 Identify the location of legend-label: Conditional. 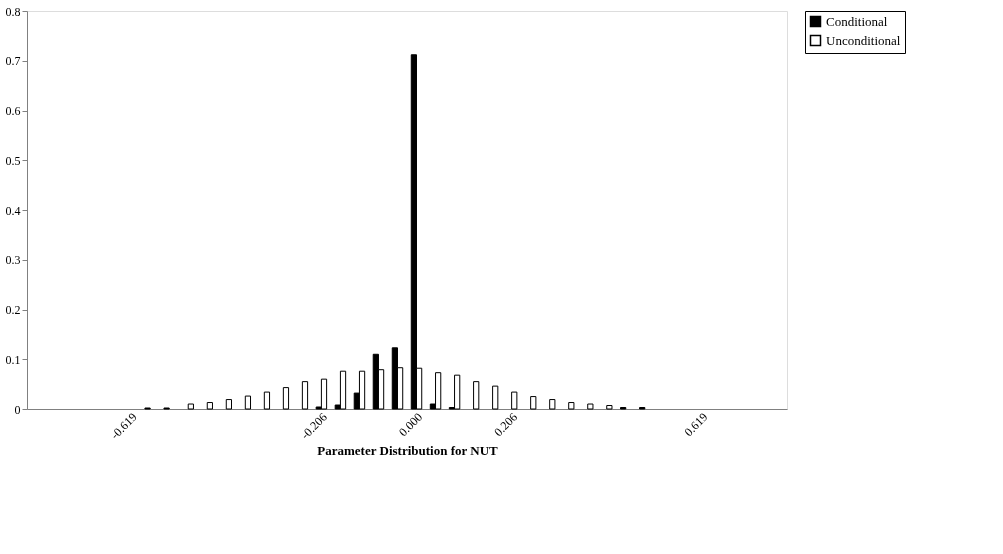
(857, 21).